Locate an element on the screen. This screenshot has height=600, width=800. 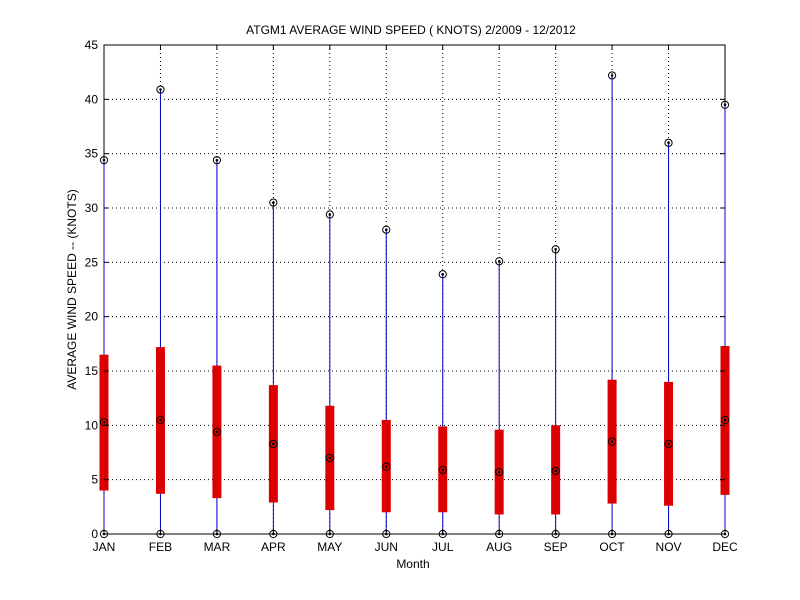
y-tick-label: 30 is located at coordinates (92, 208).